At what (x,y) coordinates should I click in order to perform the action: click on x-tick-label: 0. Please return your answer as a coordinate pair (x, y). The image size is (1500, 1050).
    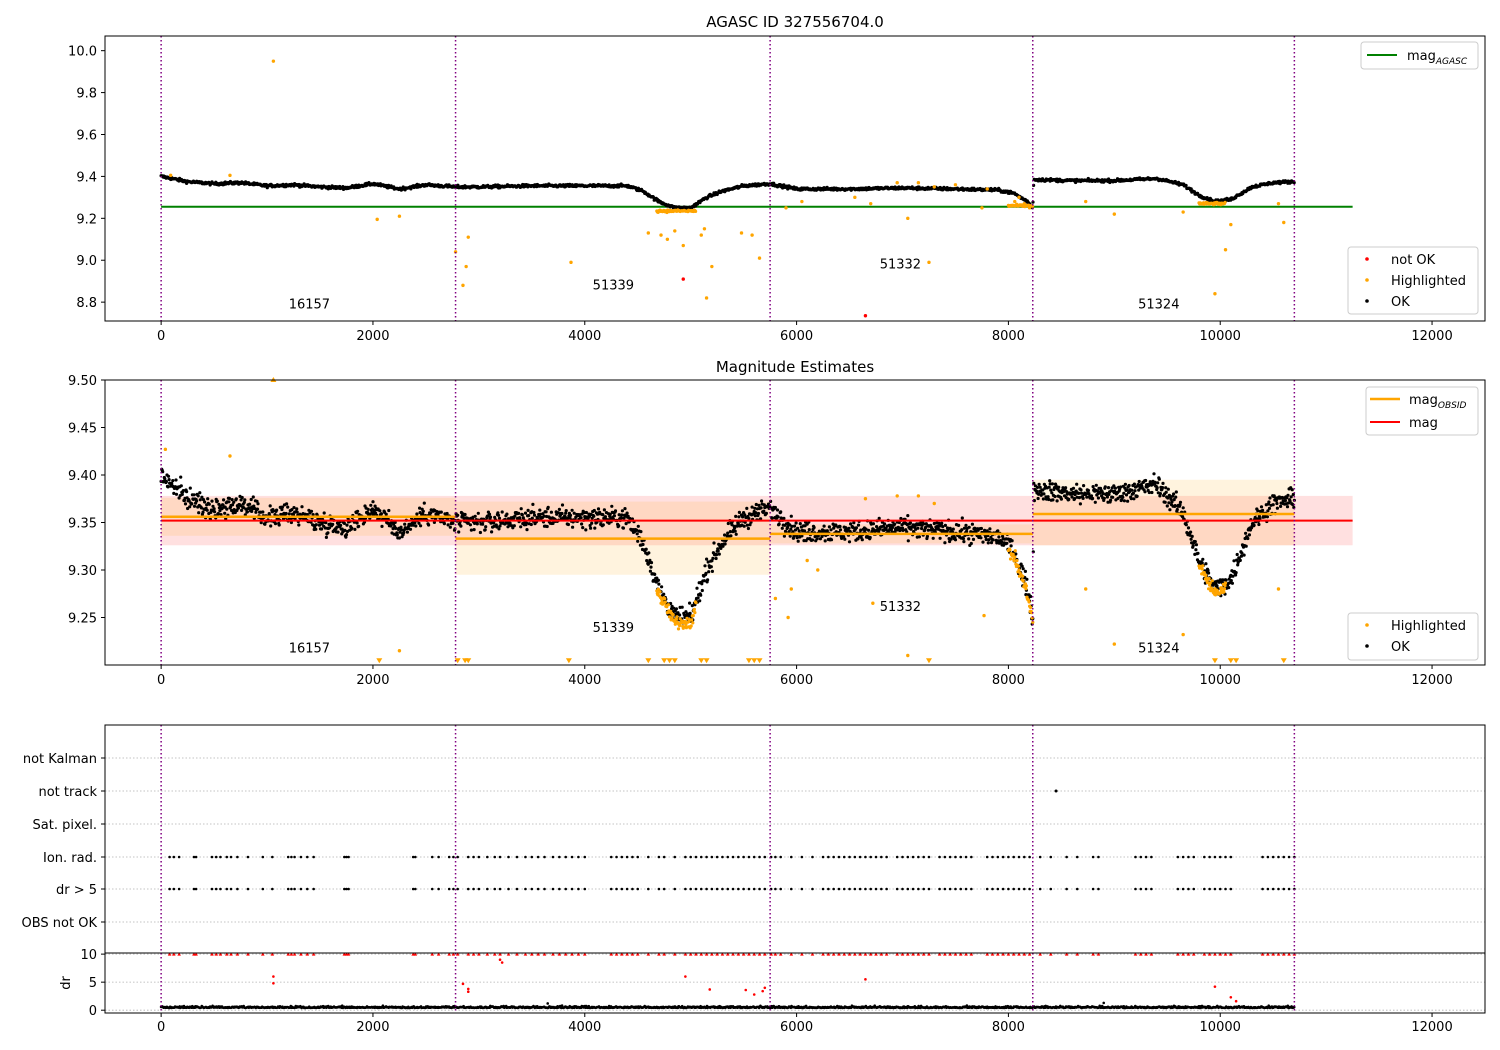
    Looking at the image, I should click on (161, 680).